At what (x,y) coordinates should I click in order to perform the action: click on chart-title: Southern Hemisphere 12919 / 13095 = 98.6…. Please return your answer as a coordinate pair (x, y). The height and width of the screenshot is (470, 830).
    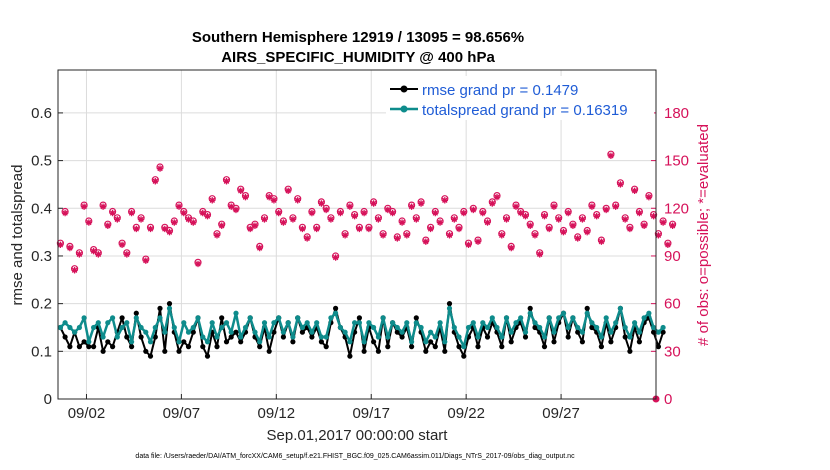
    Looking at the image, I should click on (358, 37).